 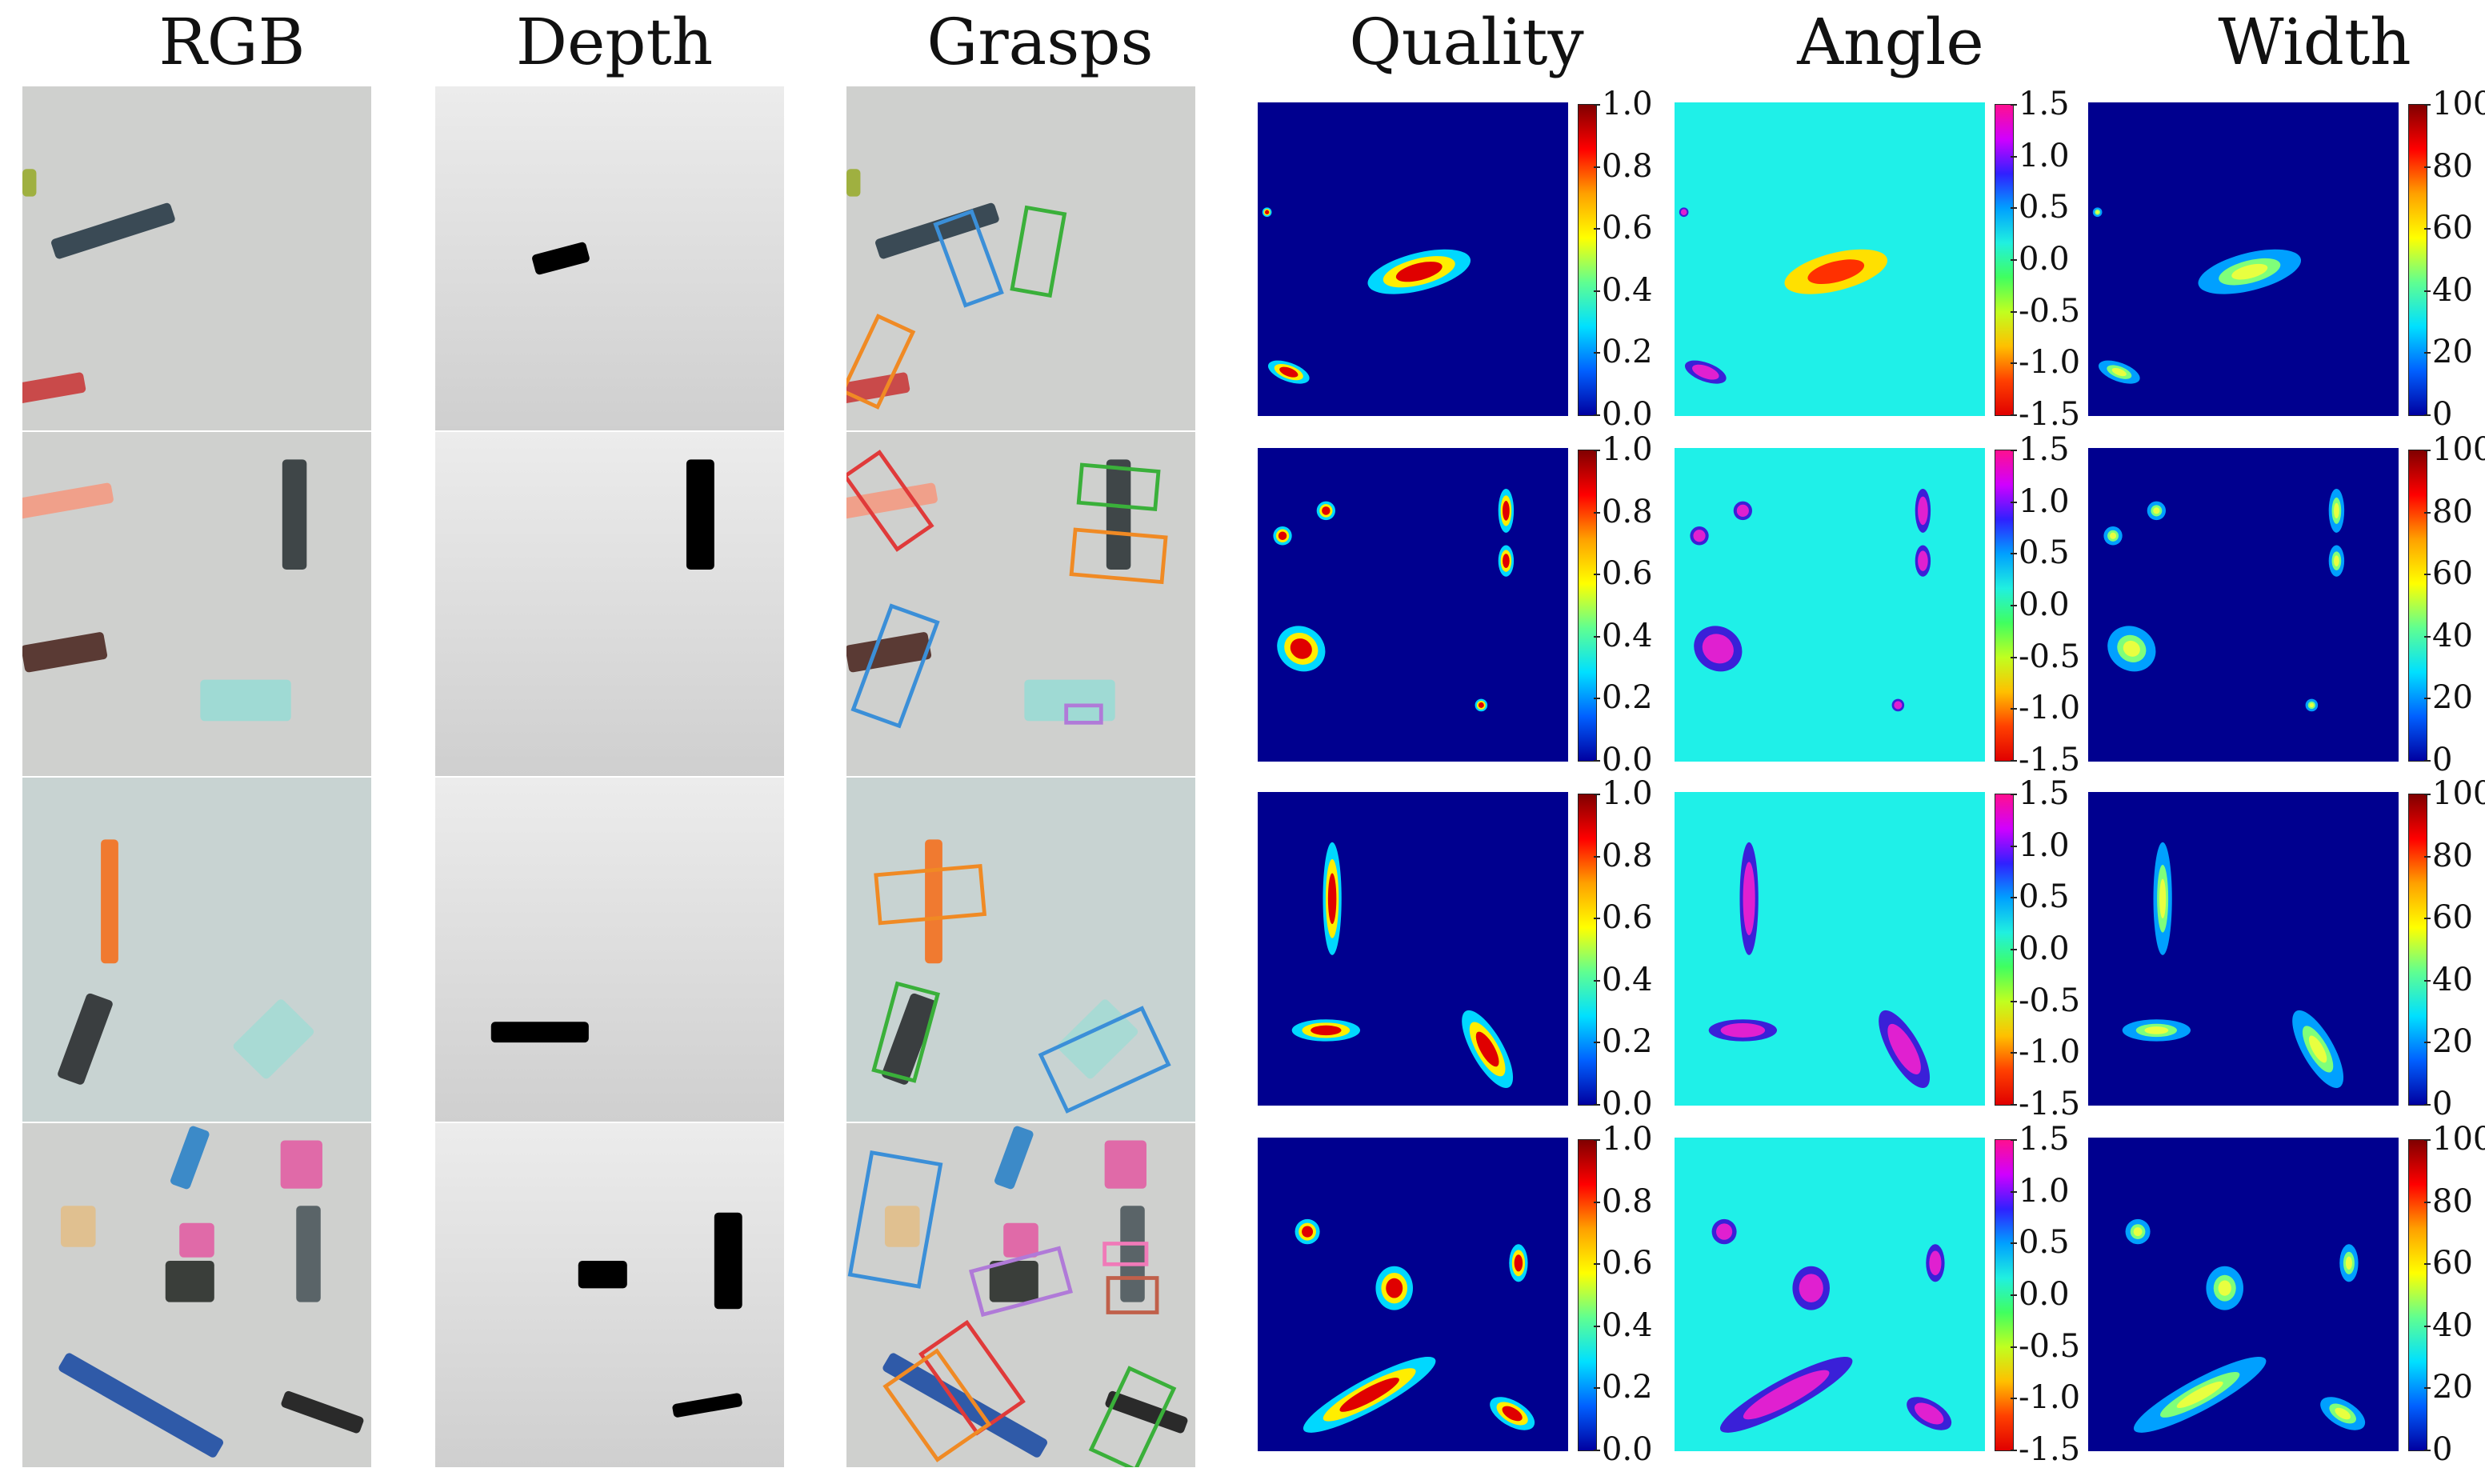 What do you see at coordinates (2458, 793) in the screenshot?
I see `width-colorbar-tick: 100` at bounding box center [2458, 793].